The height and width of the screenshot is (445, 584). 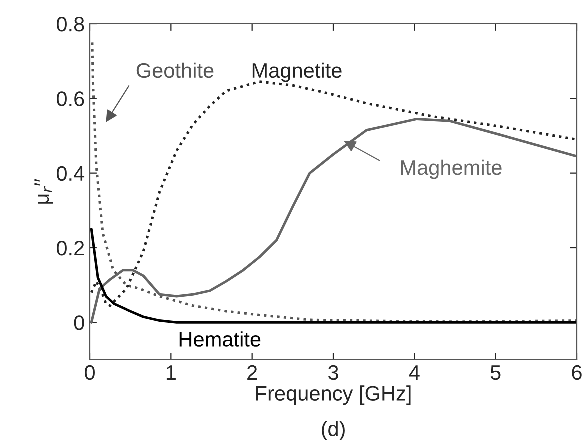 What do you see at coordinates (79, 323) in the screenshot?
I see `y-tick-label: 0` at bounding box center [79, 323].